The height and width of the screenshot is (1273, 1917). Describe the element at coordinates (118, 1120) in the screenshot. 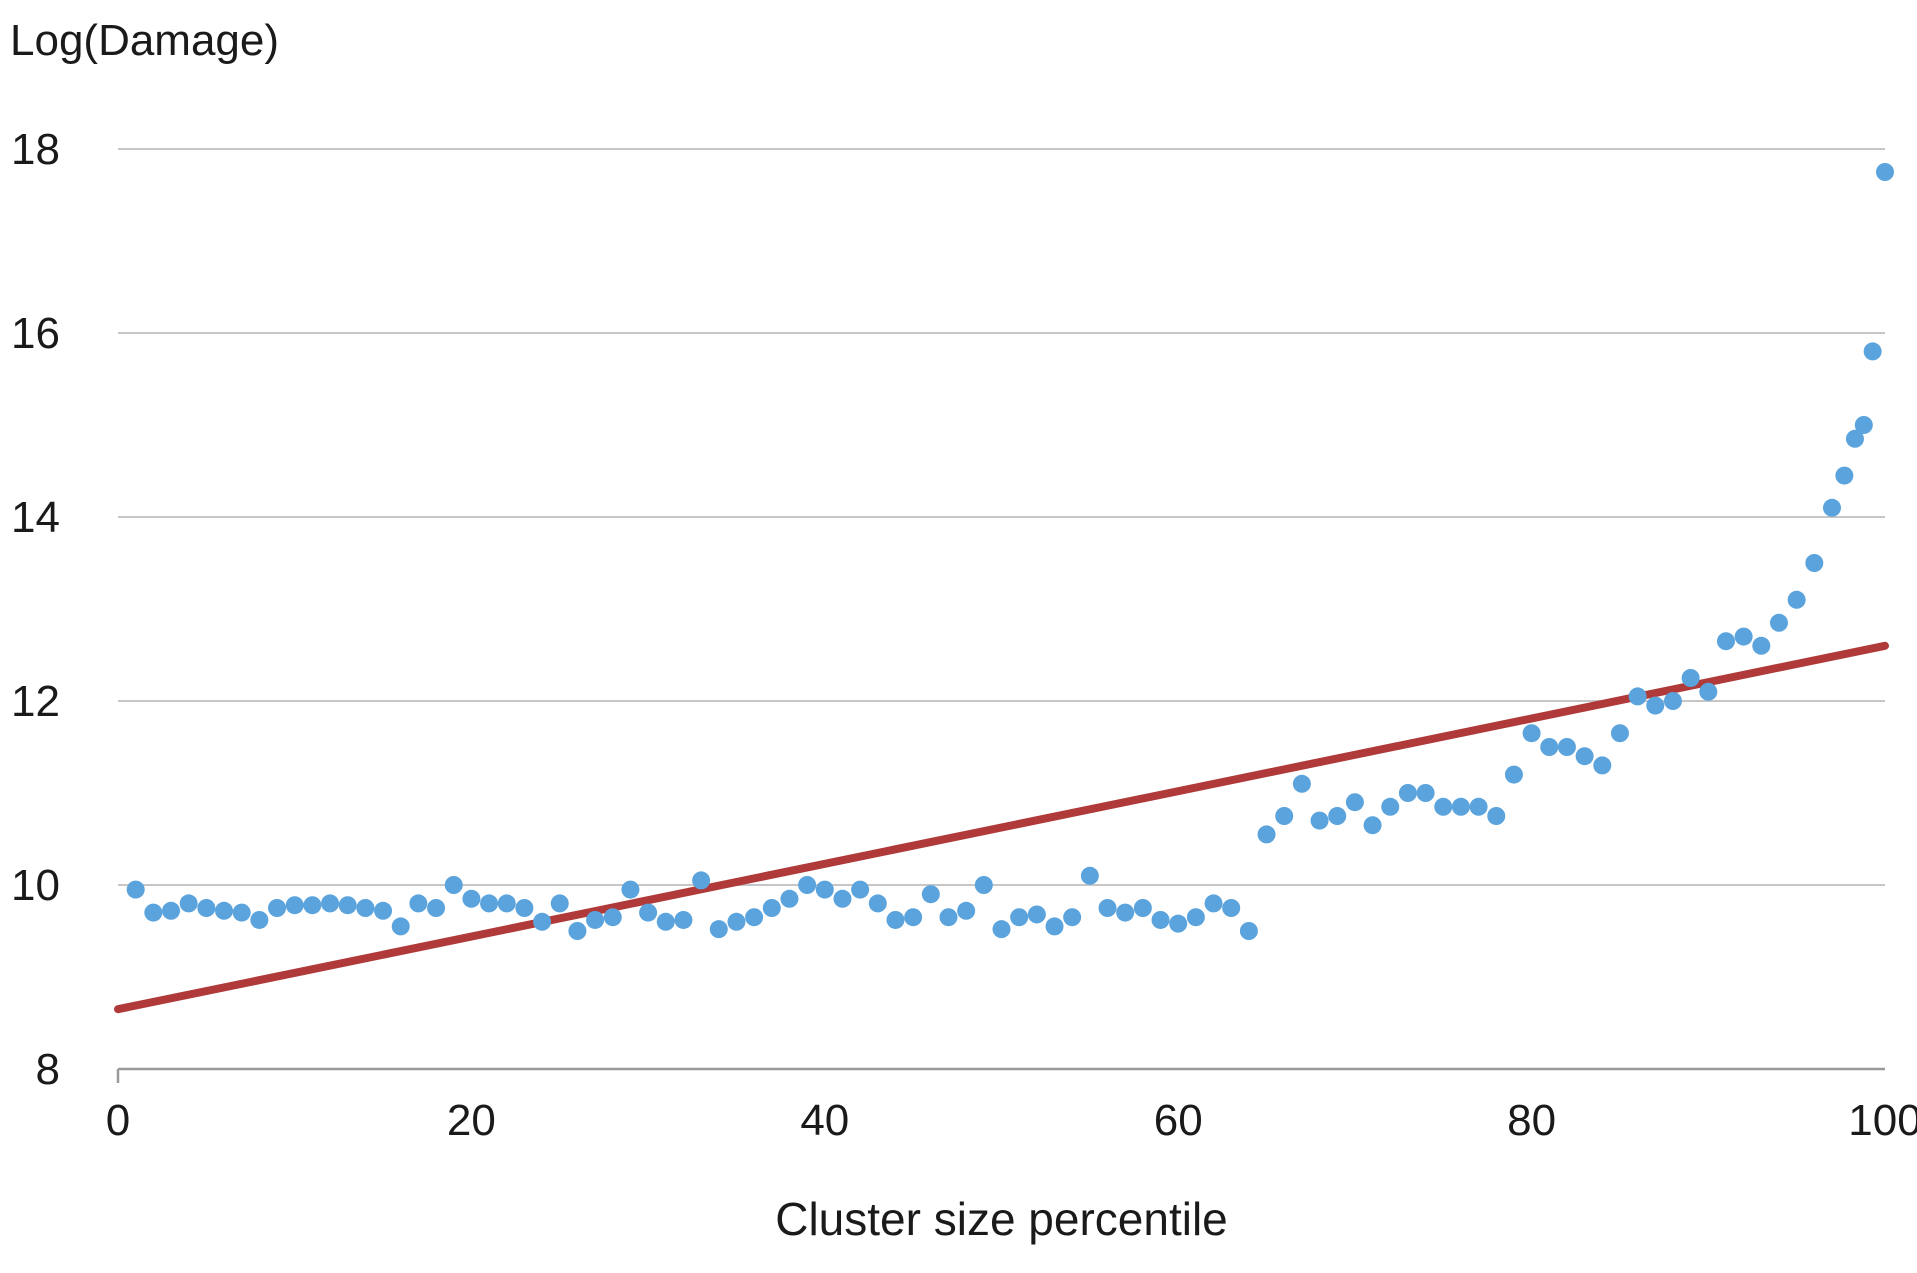

I see `x-tick-label: 0` at that location.